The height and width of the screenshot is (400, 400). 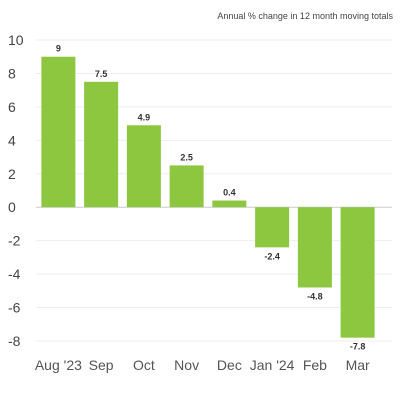 I want to click on data-label: 2.5, so click(x=186, y=157).